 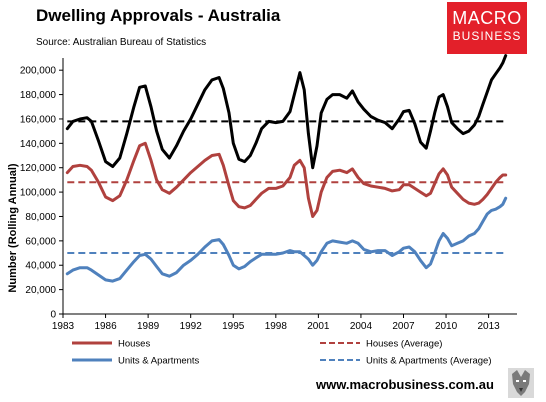 What do you see at coordinates (318, 326) in the screenshot?
I see `x-tick-label: 2001` at bounding box center [318, 326].